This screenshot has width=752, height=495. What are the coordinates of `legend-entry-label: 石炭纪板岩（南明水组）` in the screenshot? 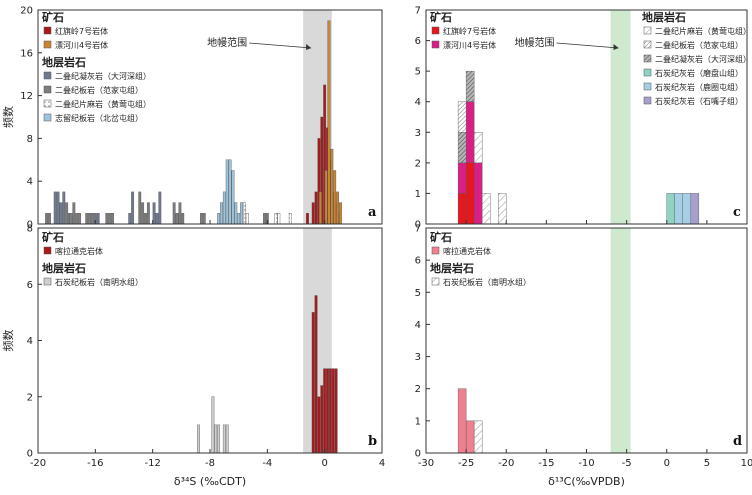 It's located at (487, 282).